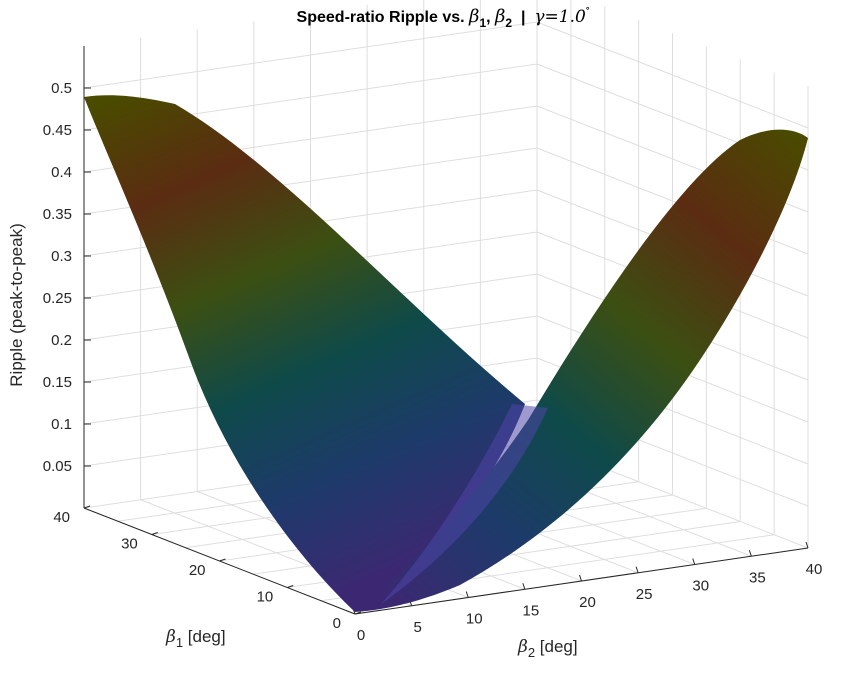  I want to click on plot-title: Speed-ratio Ripple vs. β1, β2 | γ=1.0°, so click(443, 17).